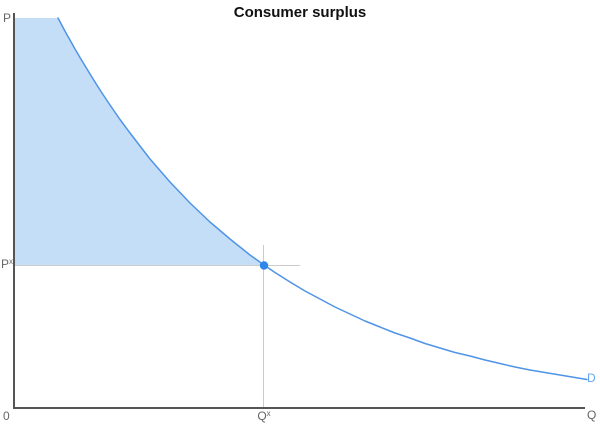 This screenshot has width=600, height=429. What do you see at coordinates (592, 415) in the screenshot?
I see `x-axis-title-q: Q` at bounding box center [592, 415].